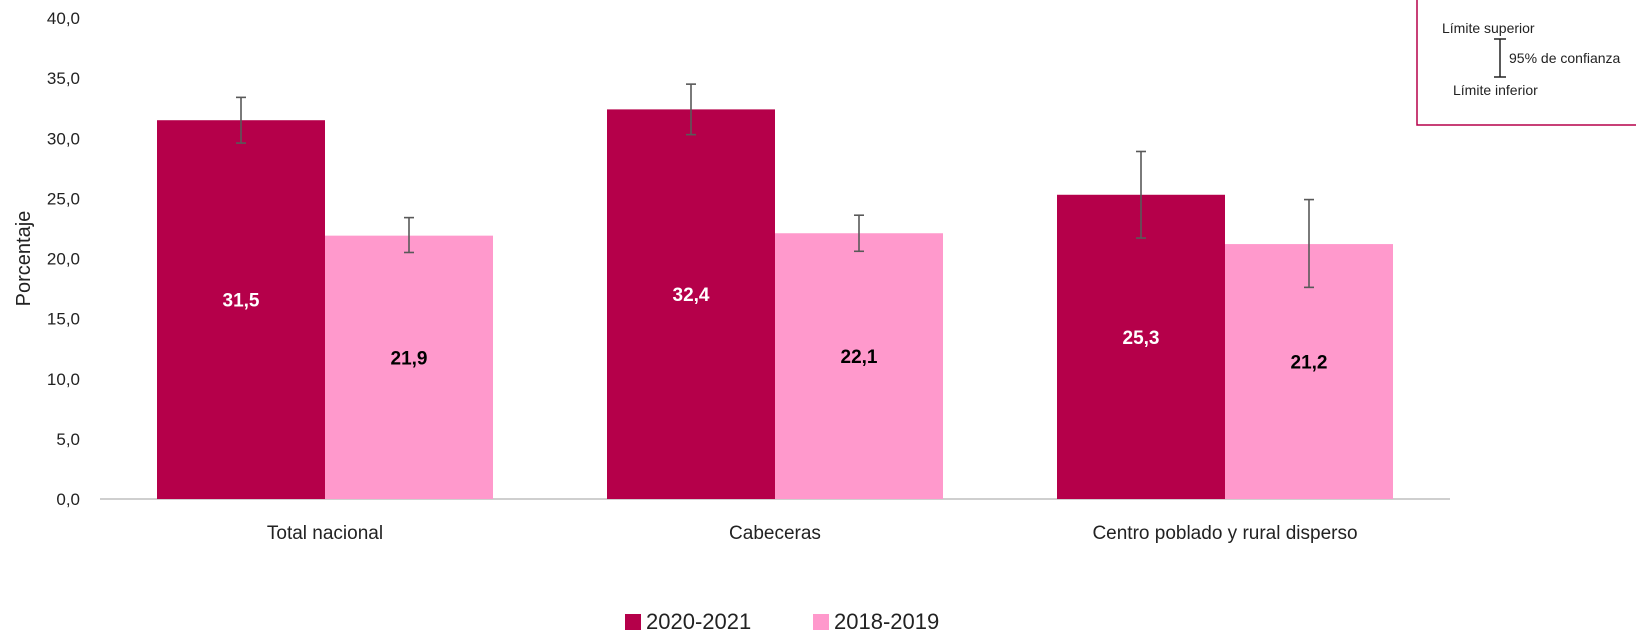  What do you see at coordinates (1495, 90) in the screenshot?
I see `ci-key-lower-label: Límite inferior` at bounding box center [1495, 90].